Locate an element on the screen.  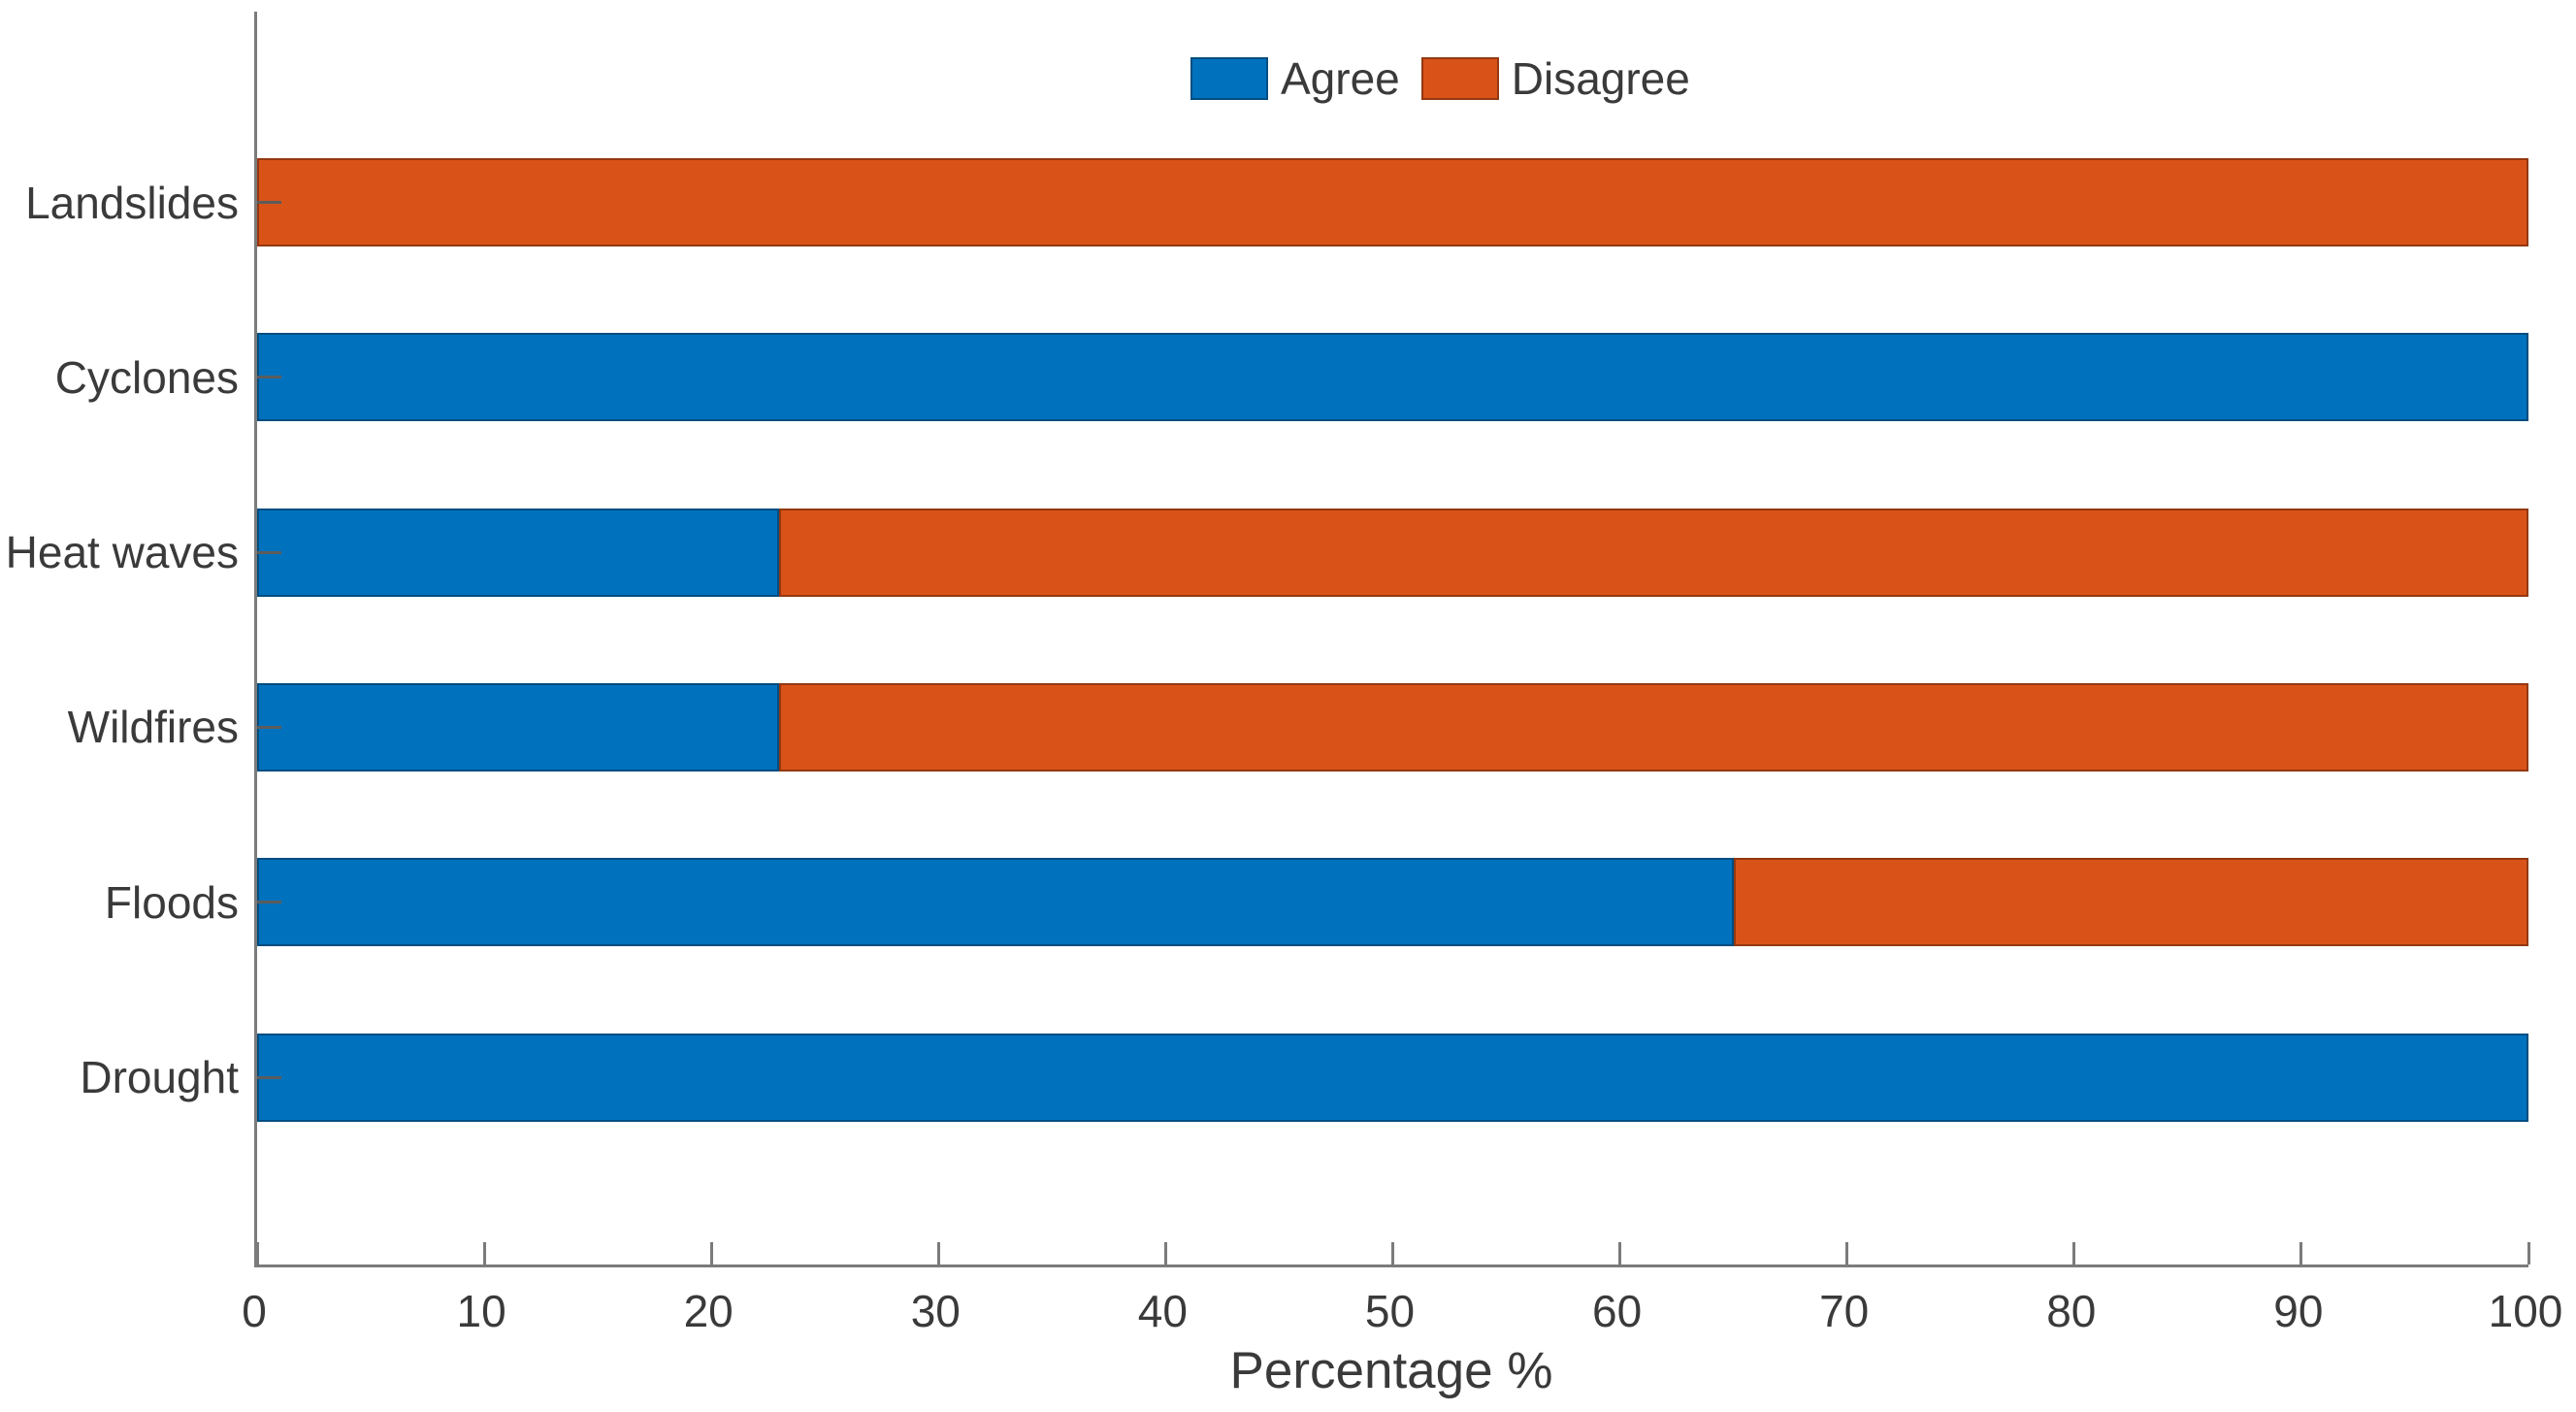
x-tick-label-60: 60 is located at coordinates (1617, 1311).